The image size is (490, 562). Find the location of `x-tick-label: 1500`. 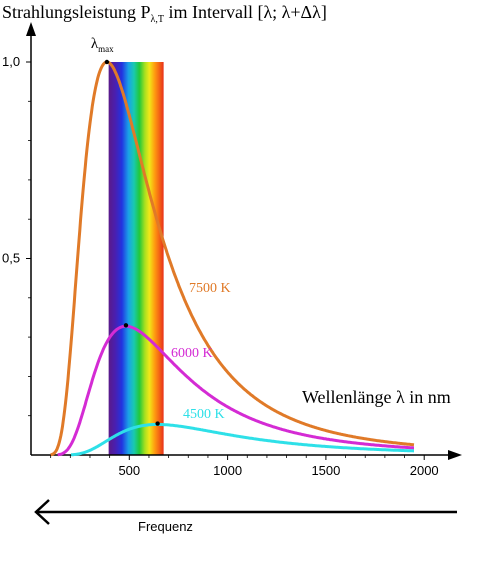

x-tick-label: 1500 is located at coordinates (325, 470).